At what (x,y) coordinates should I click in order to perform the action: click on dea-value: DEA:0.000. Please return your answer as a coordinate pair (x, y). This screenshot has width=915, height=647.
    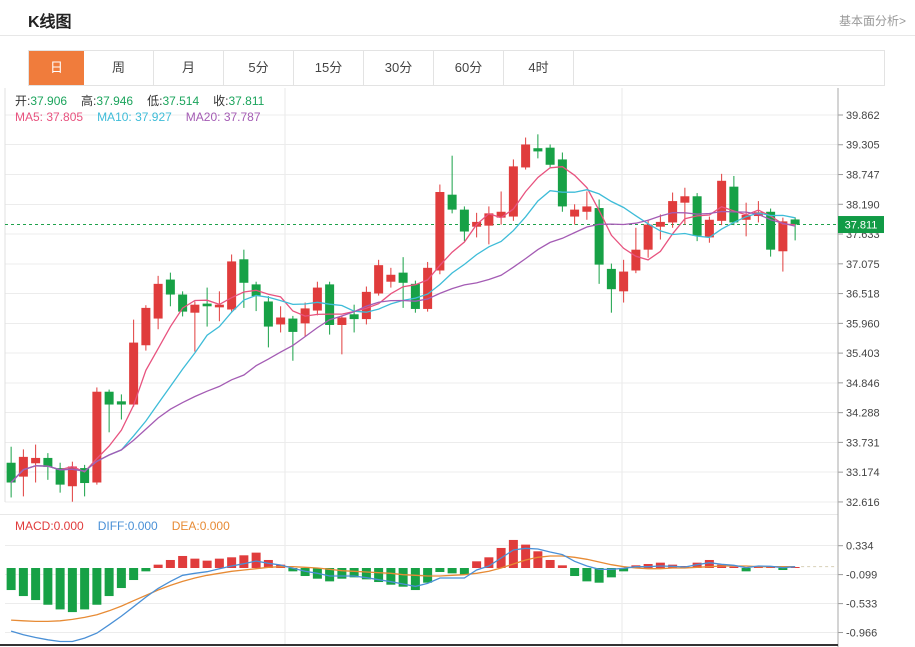
    Looking at the image, I should click on (200, 526).